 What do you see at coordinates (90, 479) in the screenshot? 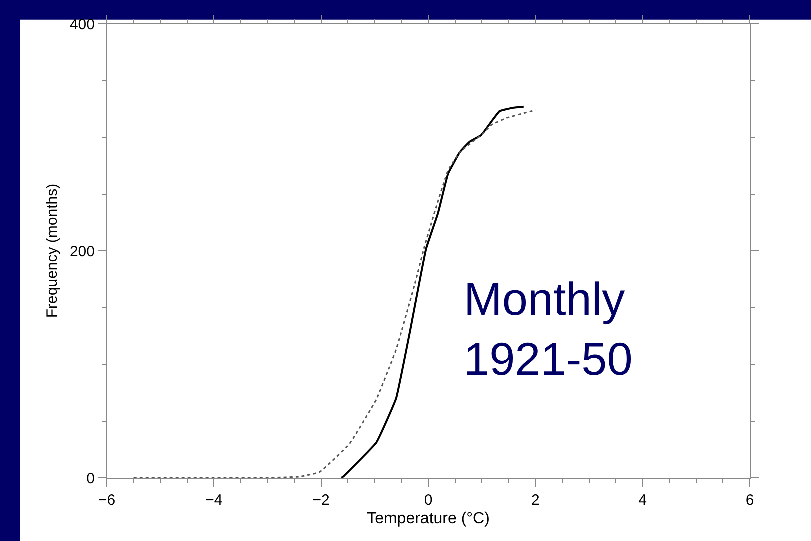
I see `y-tick-label: 0` at bounding box center [90, 479].